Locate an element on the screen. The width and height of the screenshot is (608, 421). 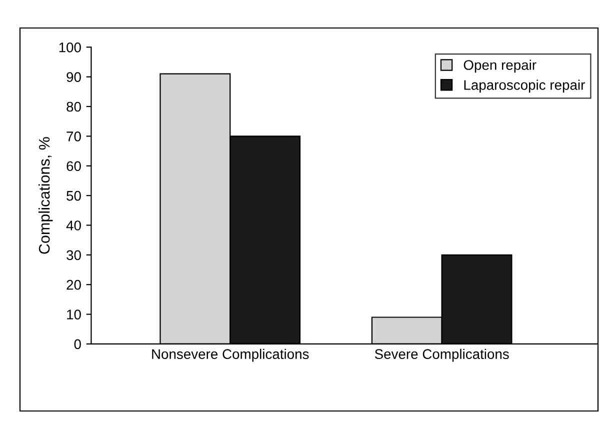
y-tick-label: 30 is located at coordinates (73, 255).